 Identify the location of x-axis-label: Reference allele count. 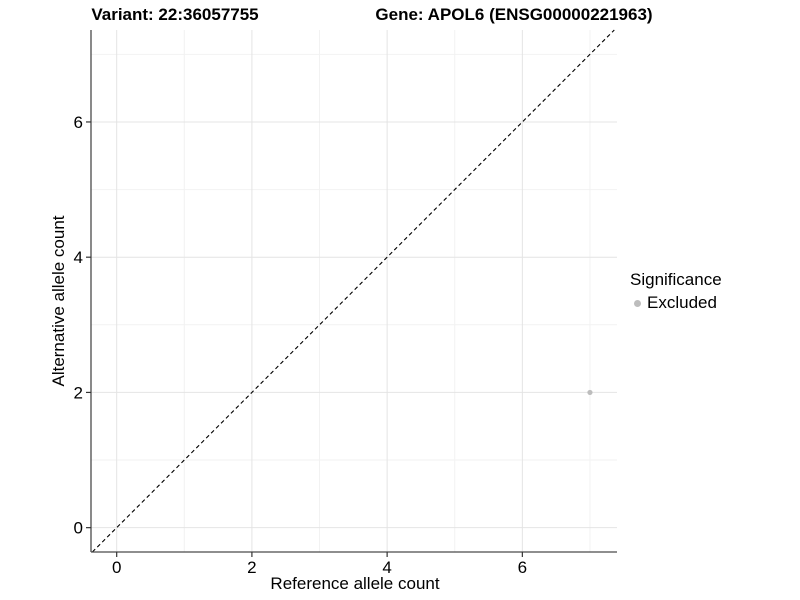
(355, 583).